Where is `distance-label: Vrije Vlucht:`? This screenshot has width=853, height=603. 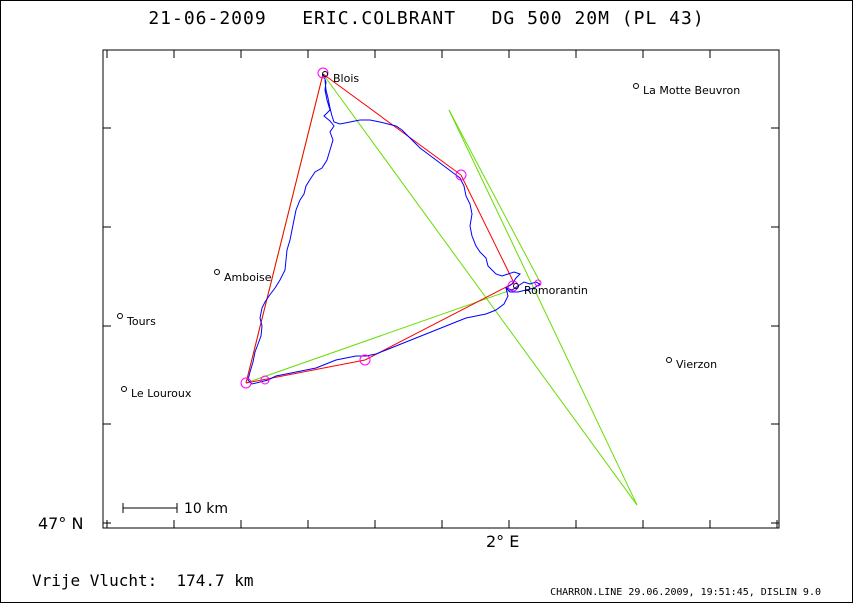 distance-label: Vrije Vlucht: is located at coordinates (95, 580).